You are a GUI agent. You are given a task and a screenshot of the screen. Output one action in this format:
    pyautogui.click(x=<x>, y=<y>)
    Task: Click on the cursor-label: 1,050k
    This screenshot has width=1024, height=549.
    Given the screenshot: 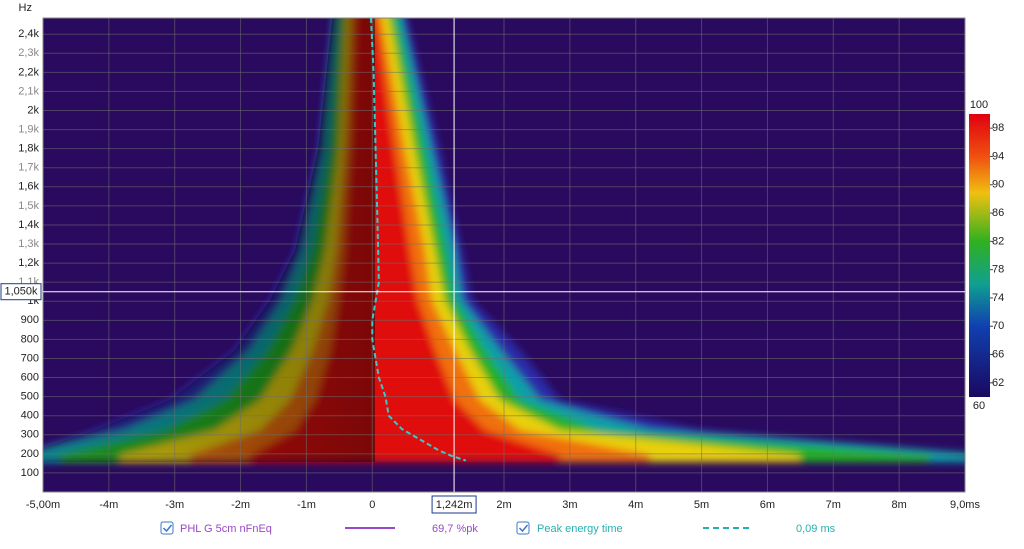 What is the action you would take?
    pyautogui.click(x=21, y=292)
    